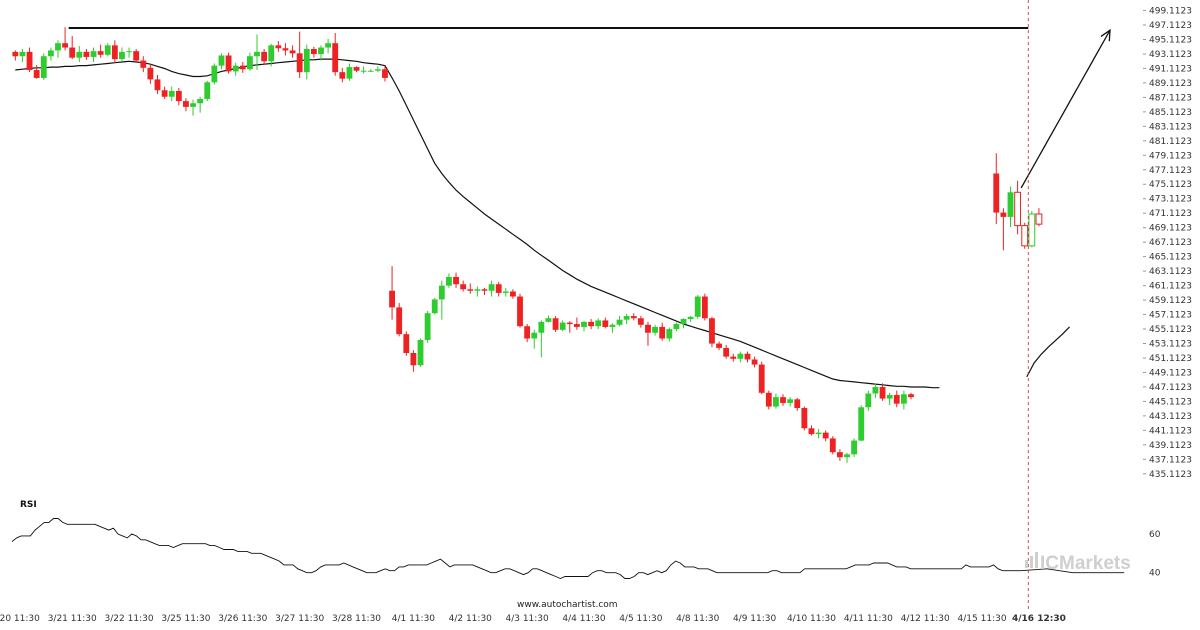  Describe the element at coordinates (1170, 402) in the screenshot. I see `price-tick-label: 445.1123` at that location.